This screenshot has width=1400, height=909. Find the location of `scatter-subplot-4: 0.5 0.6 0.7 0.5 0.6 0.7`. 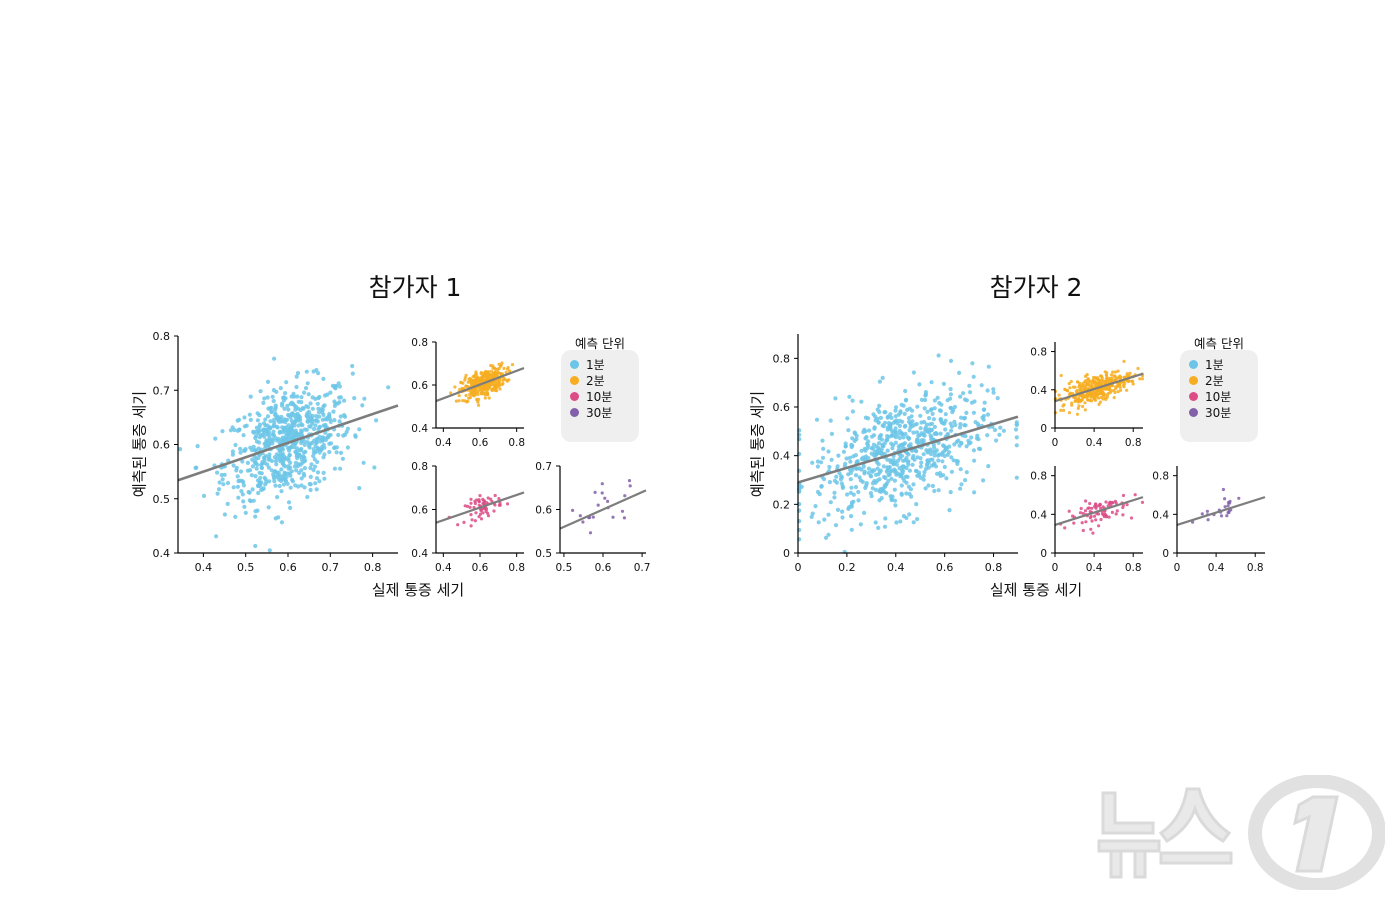

scatter-subplot-4: 0.5 0.6 0.7 0.5 0.6 0.7 is located at coordinates (592, 517).